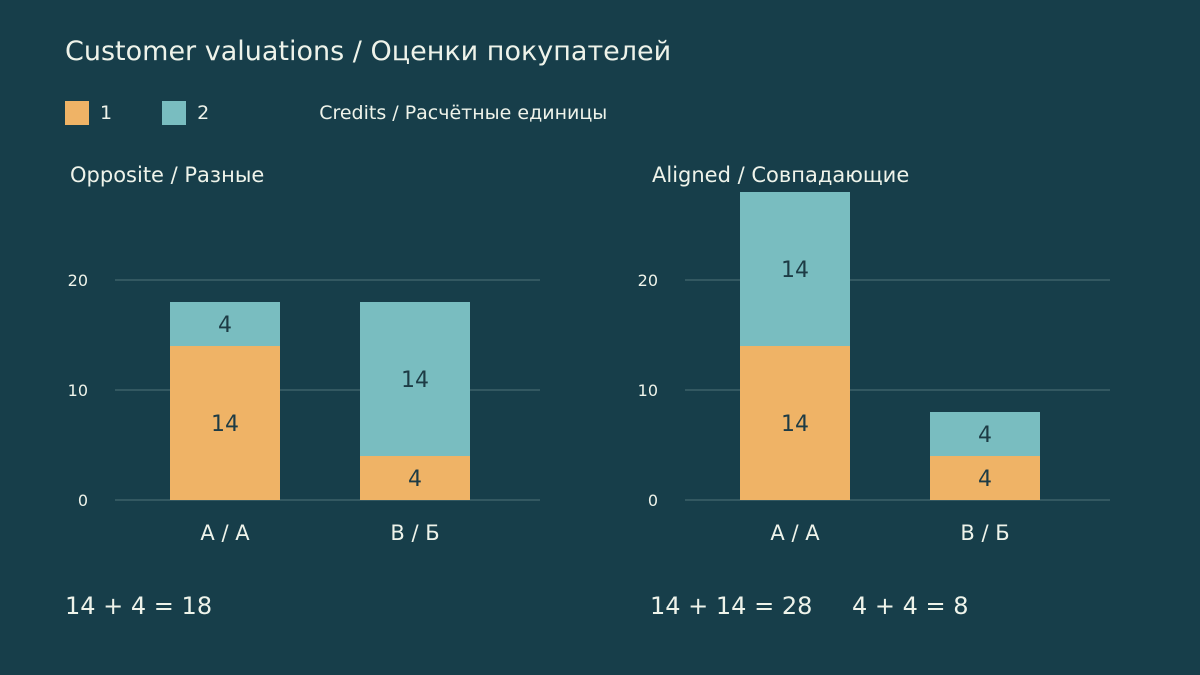  I want to click on panel-title: Aligned / Совпадающие, so click(780, 175).